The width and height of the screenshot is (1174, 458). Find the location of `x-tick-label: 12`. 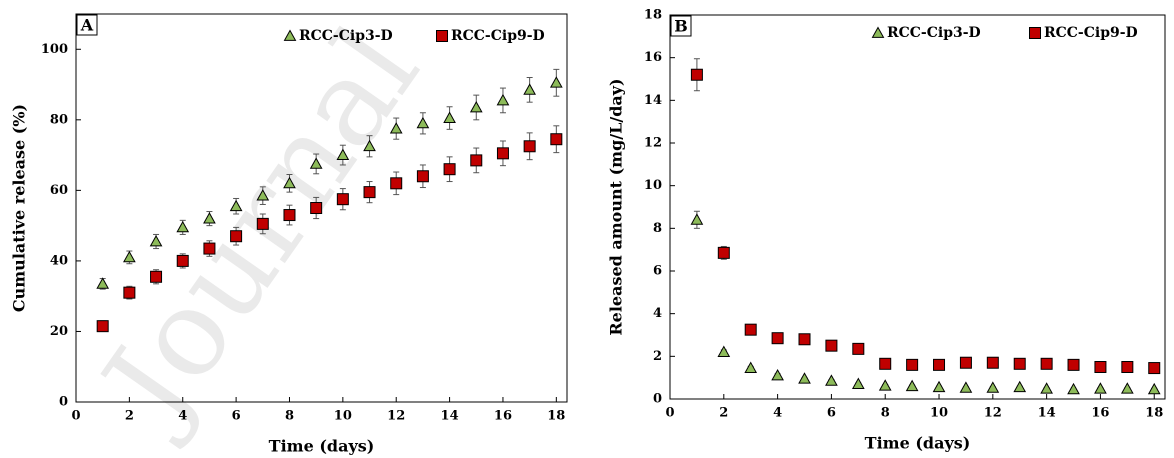

x-tick-label: 12 is located at coordinates (993, 413).